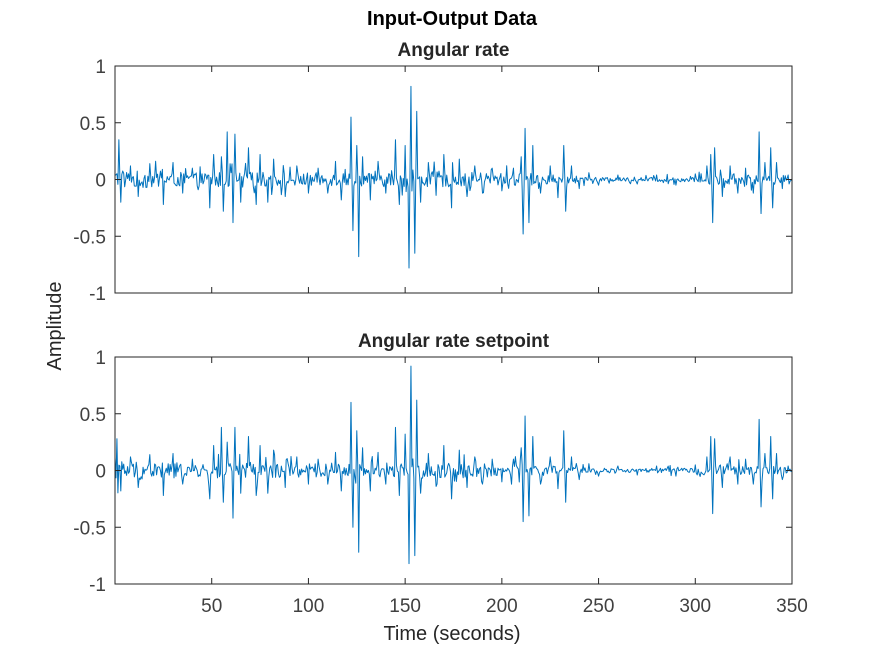 The height and width of the screenshot is (656, 875). I want to click on figure-title: Input-Output Data, so click(452, 19).